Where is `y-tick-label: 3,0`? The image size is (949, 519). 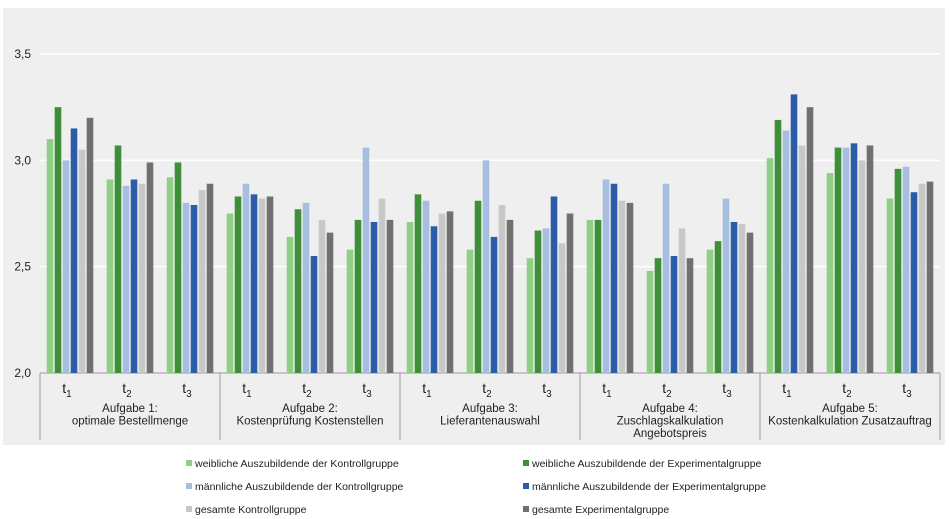 y-tick-label: 3,0 is located at coordinates (22, 160).